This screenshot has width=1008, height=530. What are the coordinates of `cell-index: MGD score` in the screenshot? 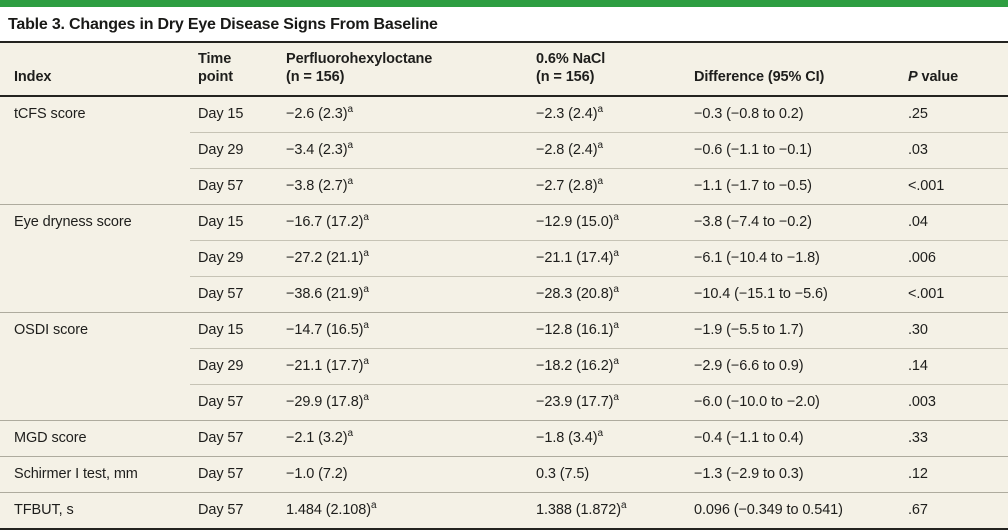 It's located at (95, 438).